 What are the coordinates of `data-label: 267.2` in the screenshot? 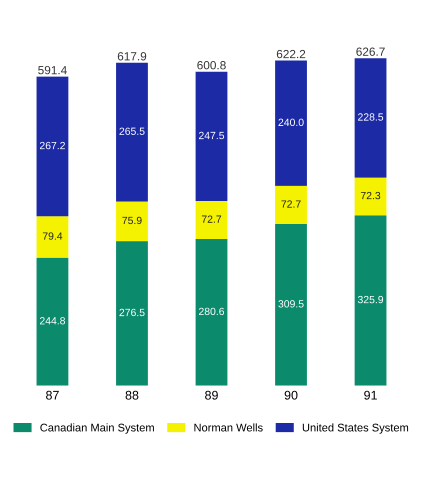 It's located at (52, 146).